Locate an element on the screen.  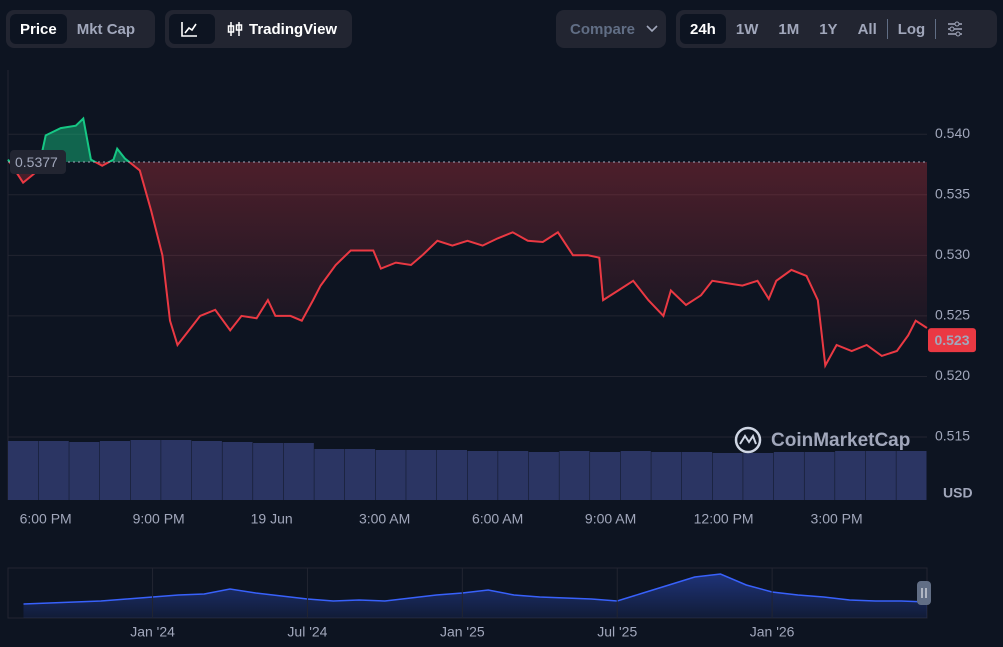
compare-label: Compare is located at coordinates (603, 29).